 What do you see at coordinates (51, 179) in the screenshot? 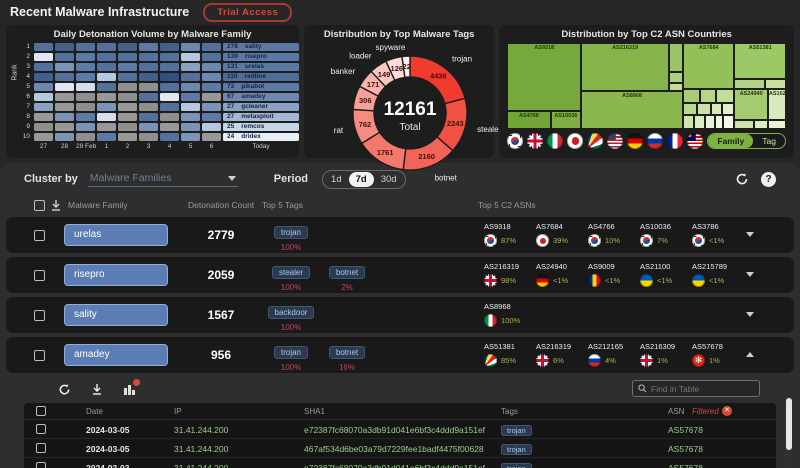
I see `cluster-by-label: Cluster by` at bounding box center [51, 179].